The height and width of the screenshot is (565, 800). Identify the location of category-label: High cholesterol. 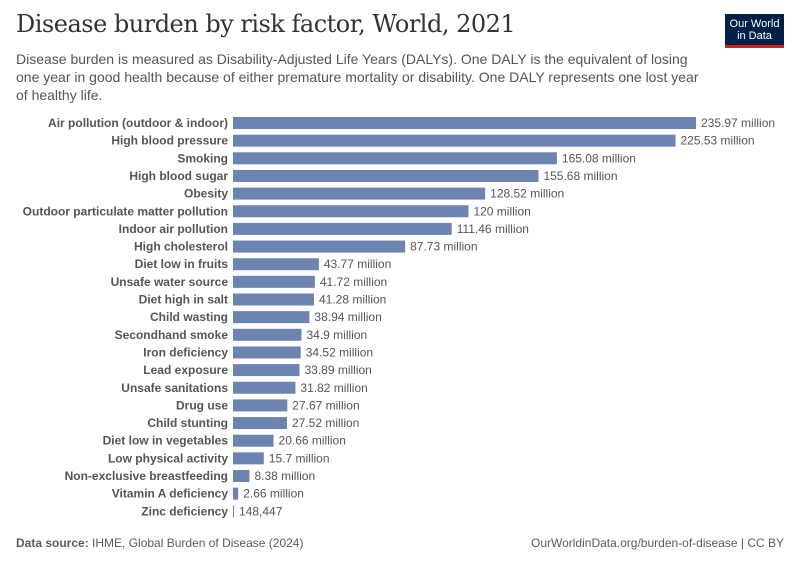
(181, 247).